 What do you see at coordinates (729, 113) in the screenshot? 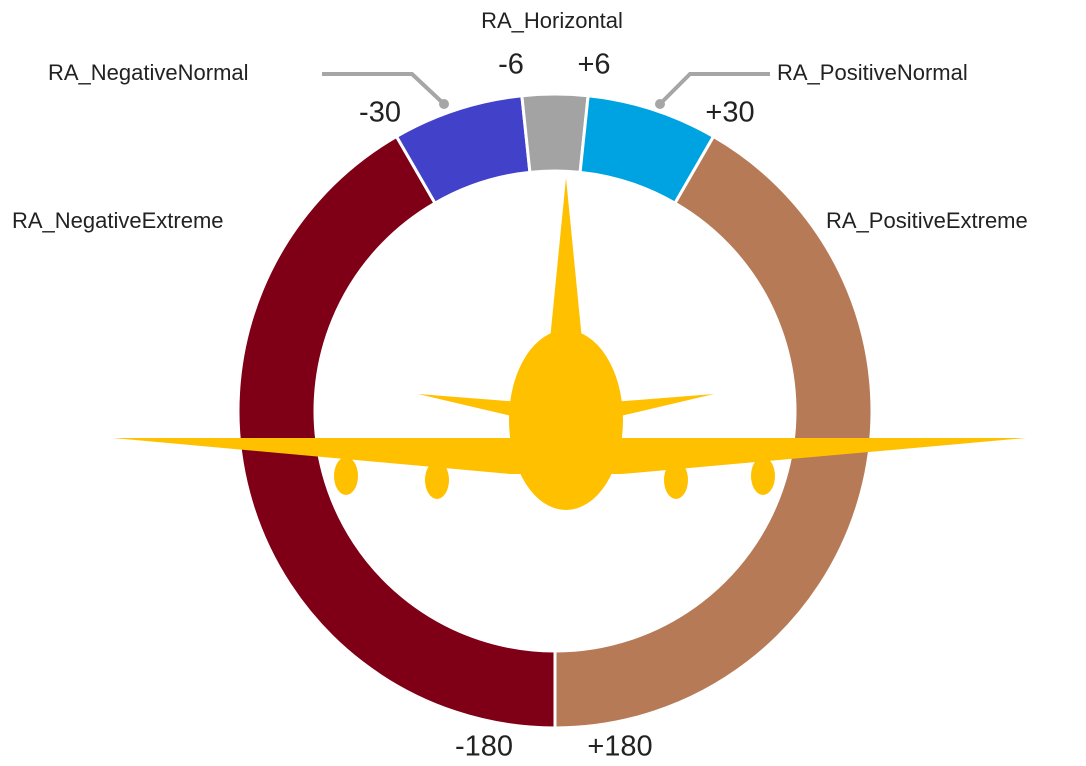
I see `boundary-label: +30` at bounding box center [729, 113].